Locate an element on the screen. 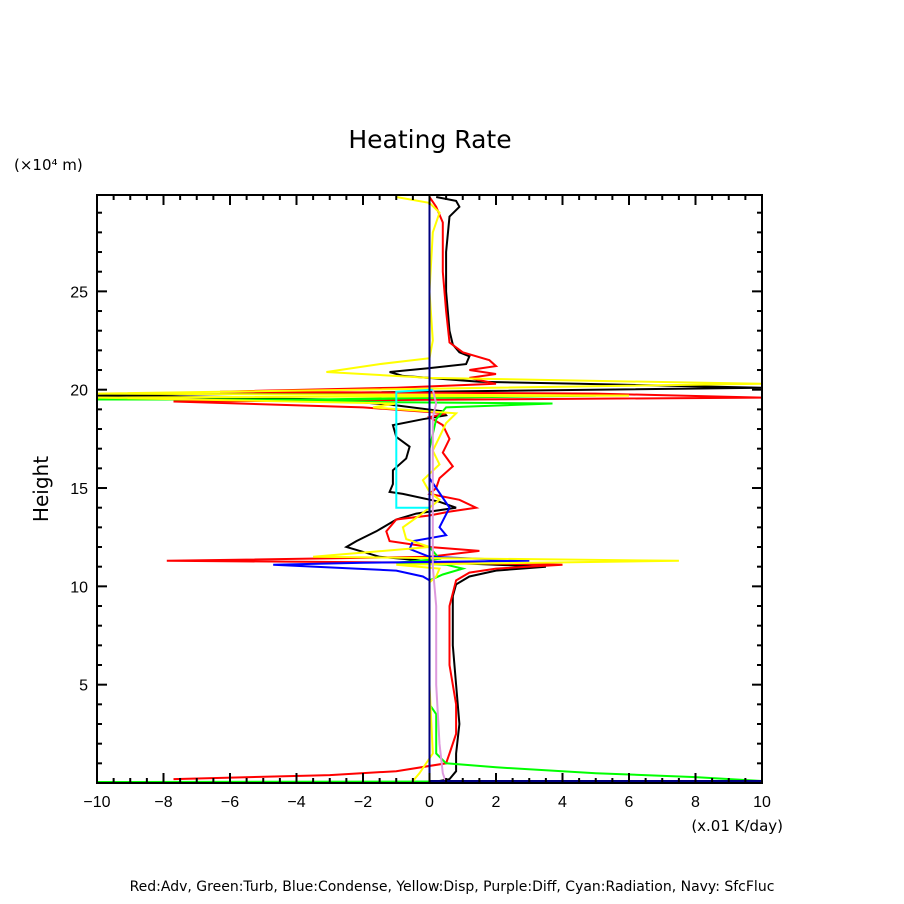  x-tick-label: −10 is located at coordinates (96, 802).